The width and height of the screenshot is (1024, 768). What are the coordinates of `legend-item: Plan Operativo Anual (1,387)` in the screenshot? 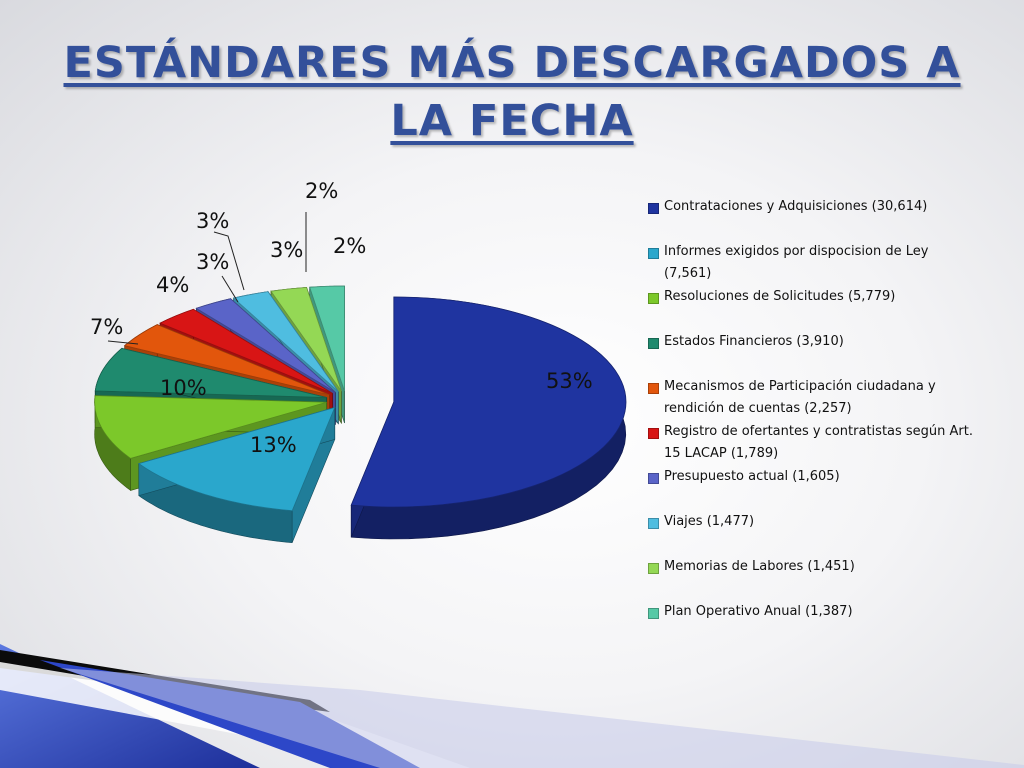 It's located at (811, 612).